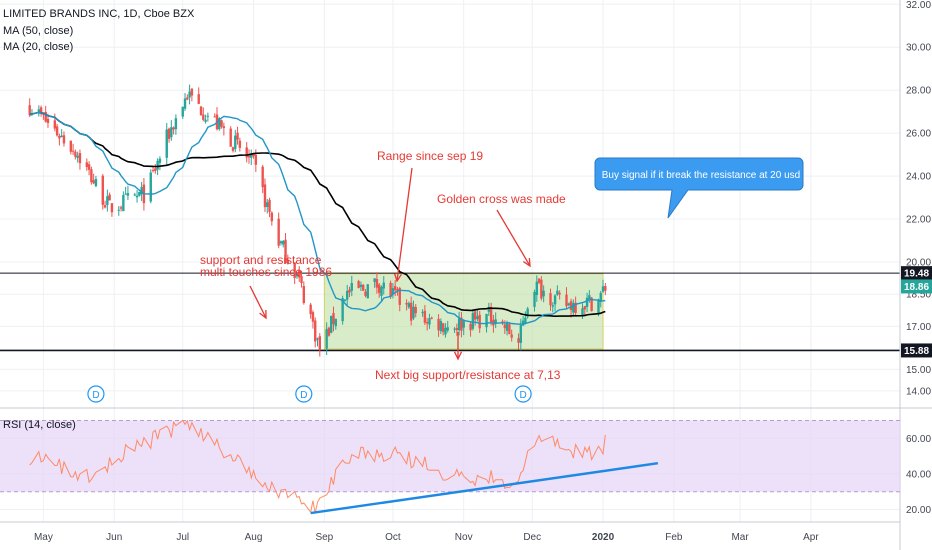 The height and width of the screenshot is (550, 932). I want to click on price-tag-label: 19.48, so click(916, 274).